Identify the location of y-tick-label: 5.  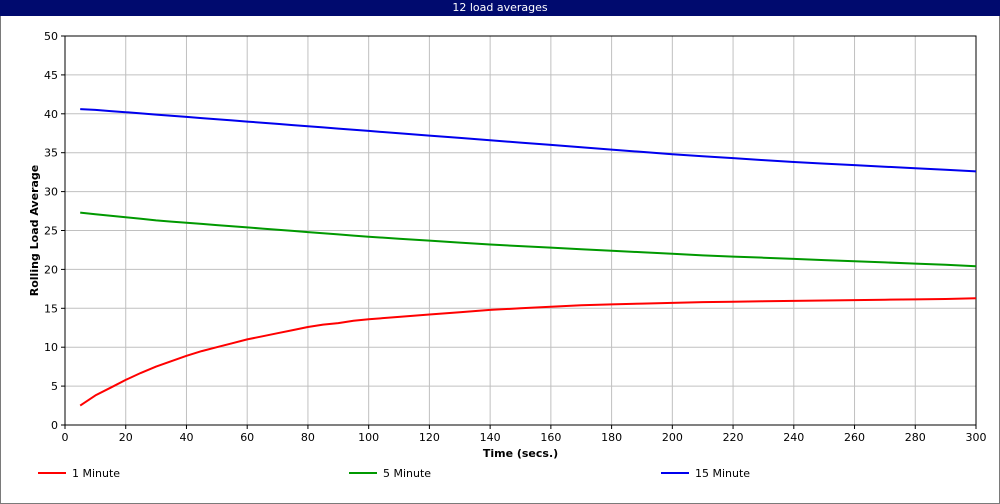
(54, 386).